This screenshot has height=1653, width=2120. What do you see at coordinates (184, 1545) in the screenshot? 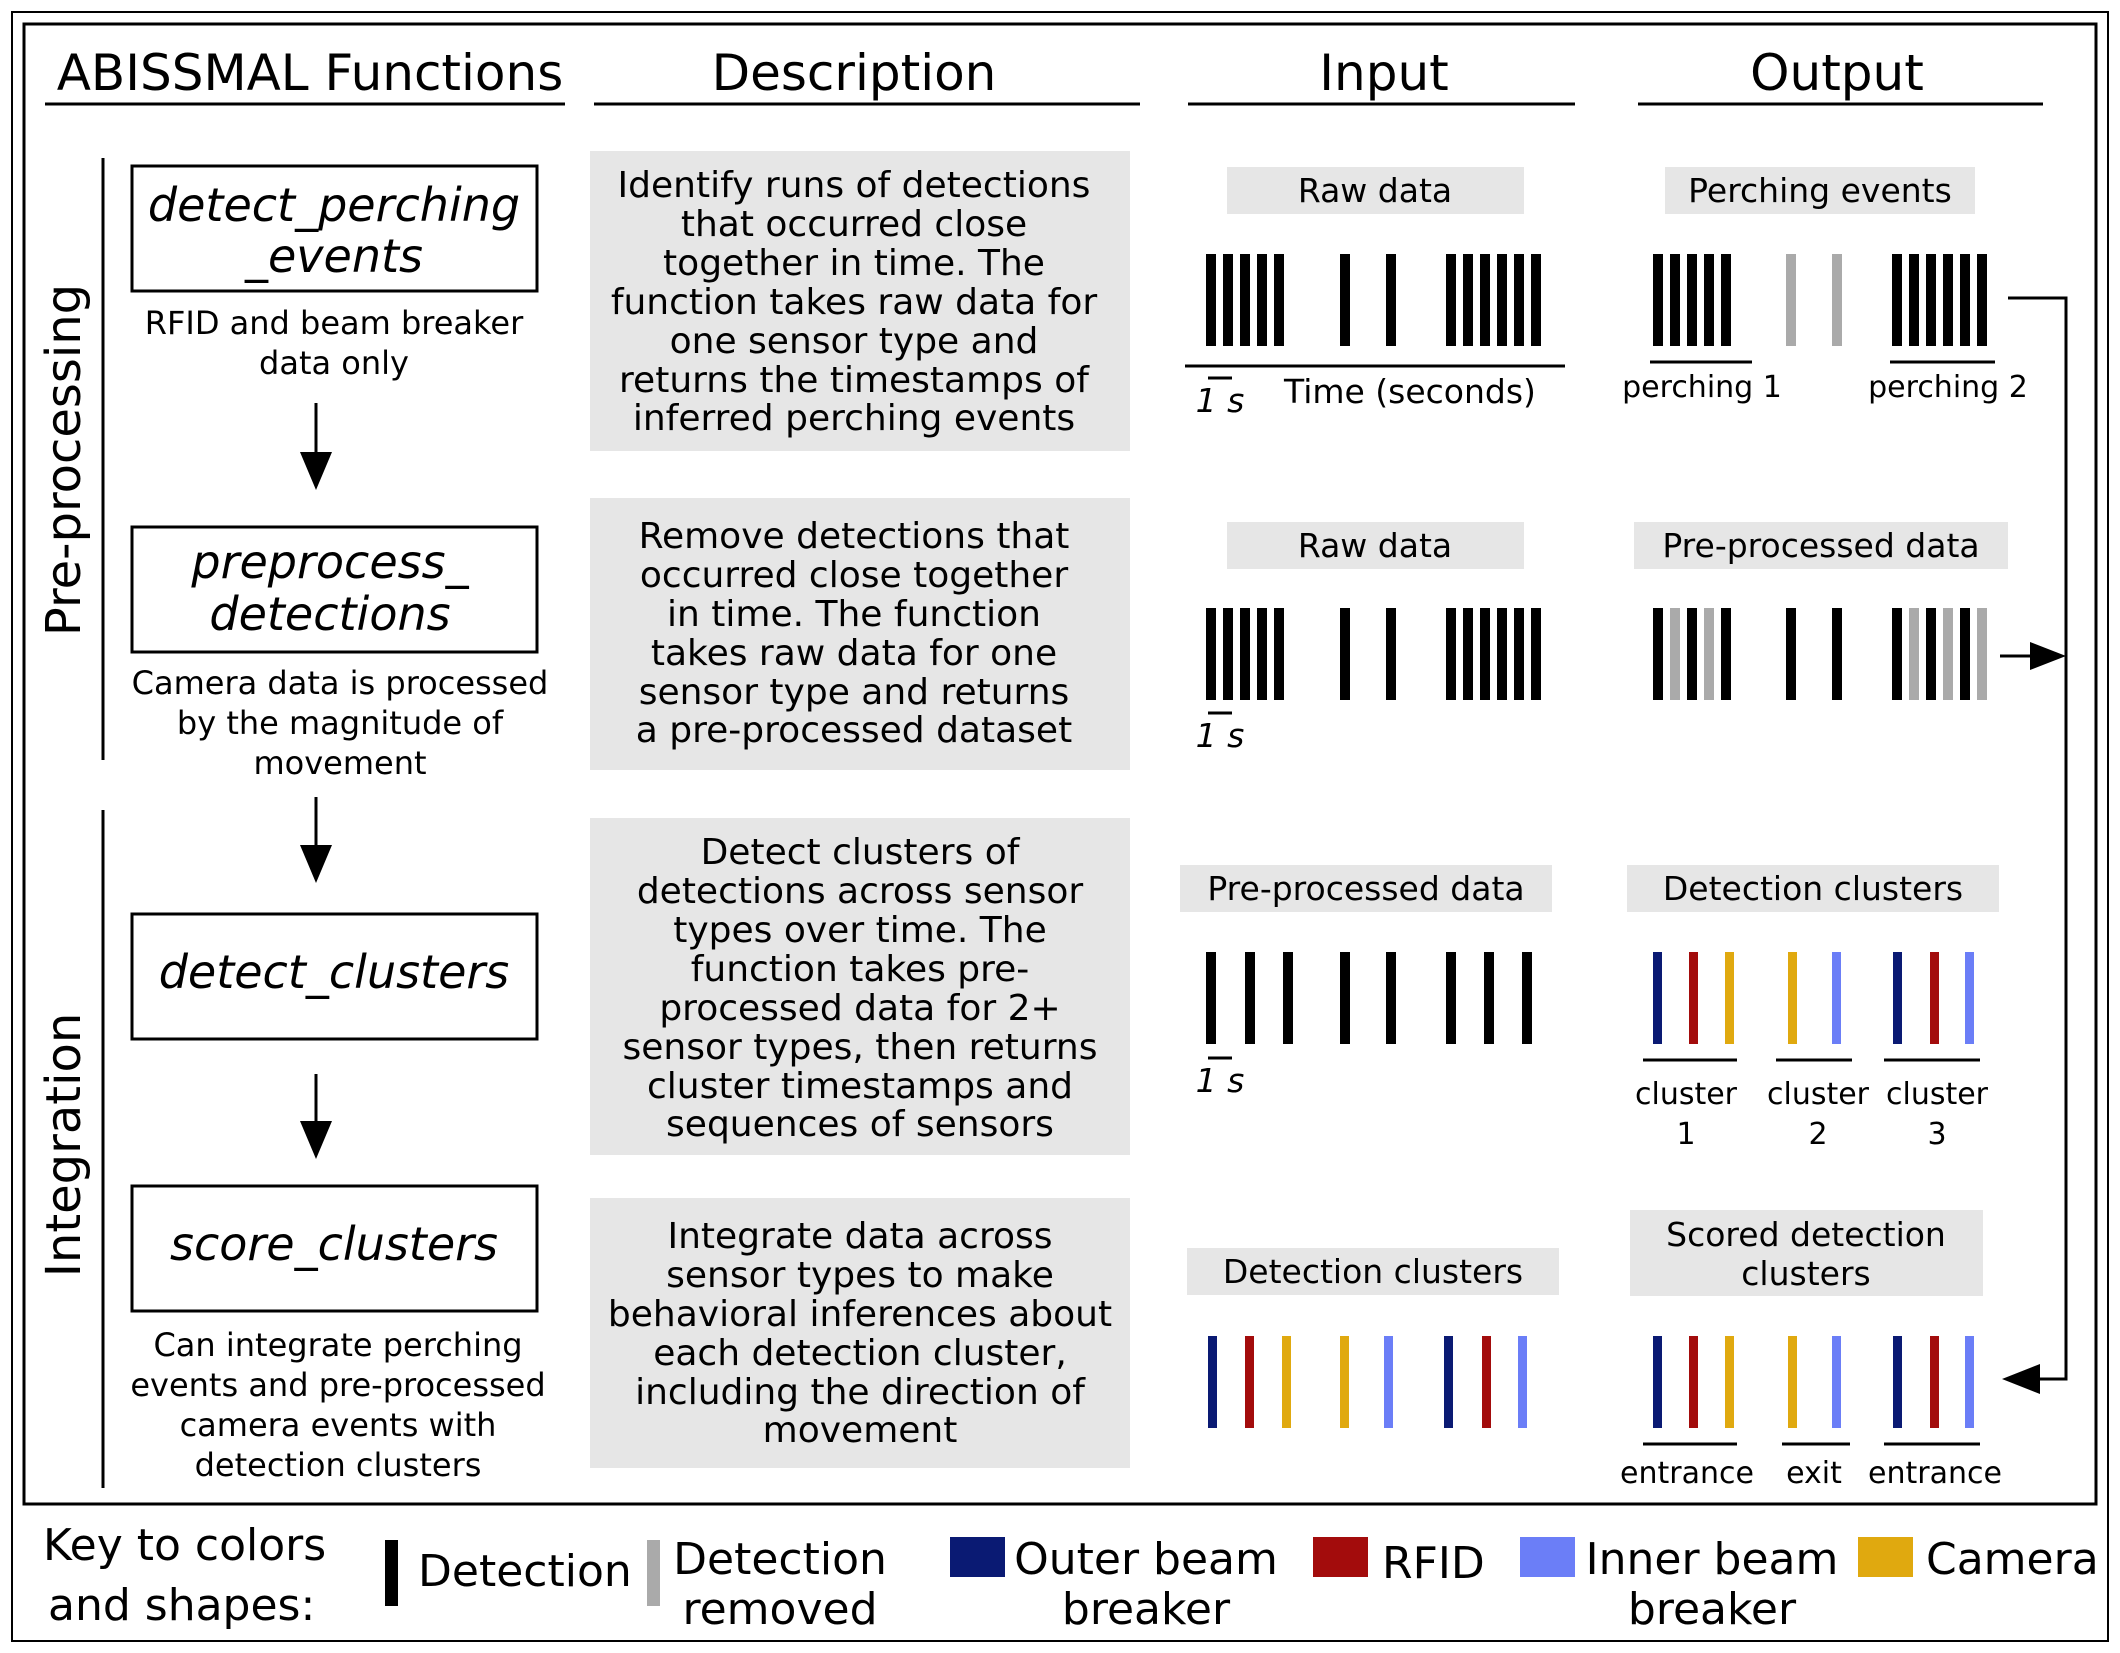
I see `key-title: Key to colors` at bounding box center [184, 1545].